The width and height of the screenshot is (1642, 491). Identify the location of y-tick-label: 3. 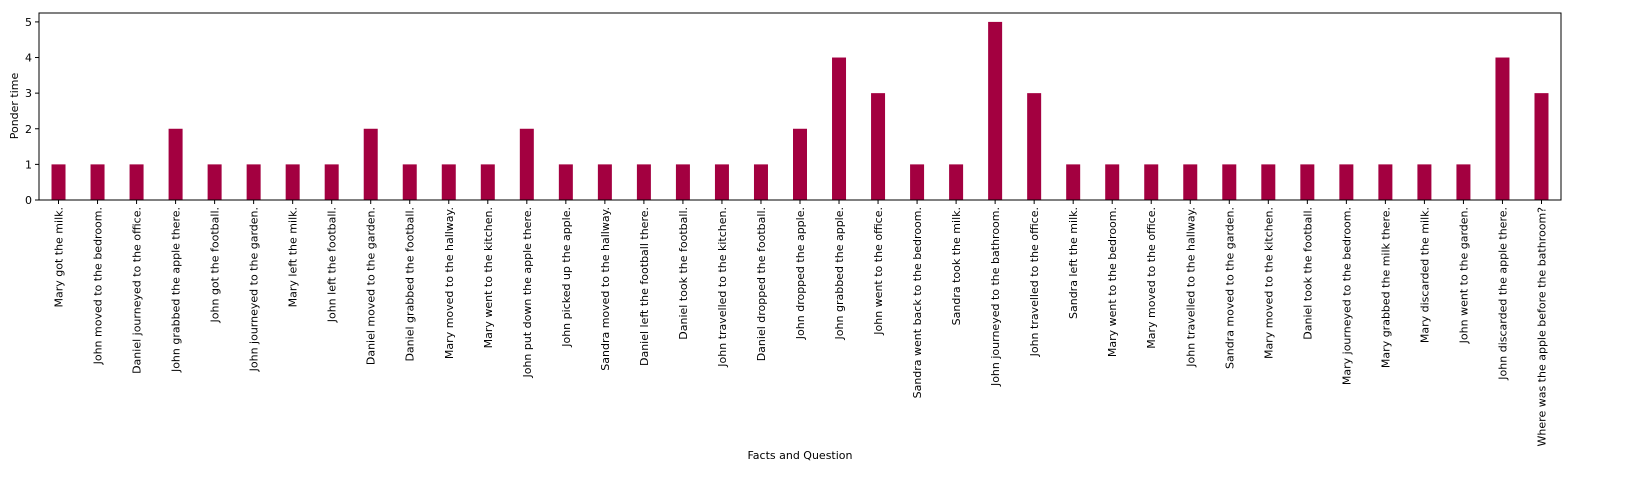
(28, 93).